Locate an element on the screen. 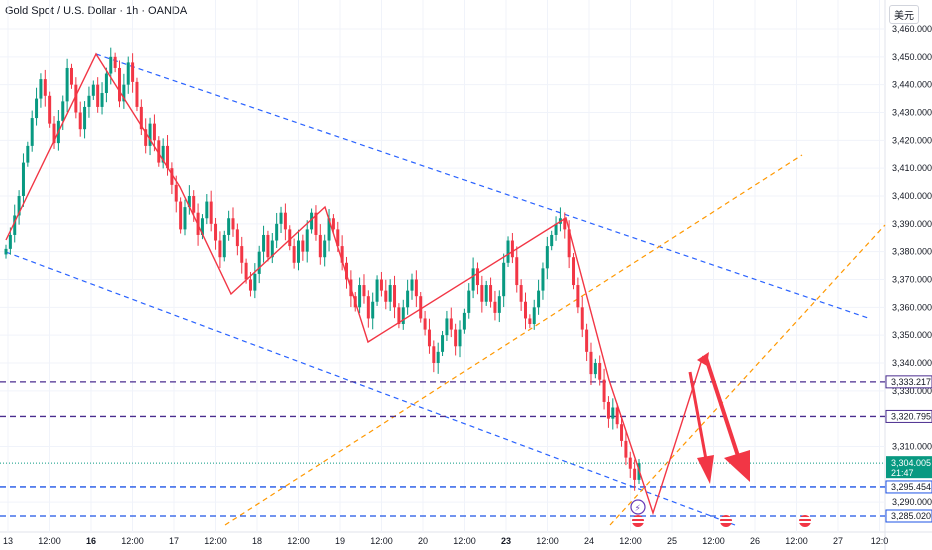  y-tick-label: 3,400.000 is located at coordinates (912, 196).